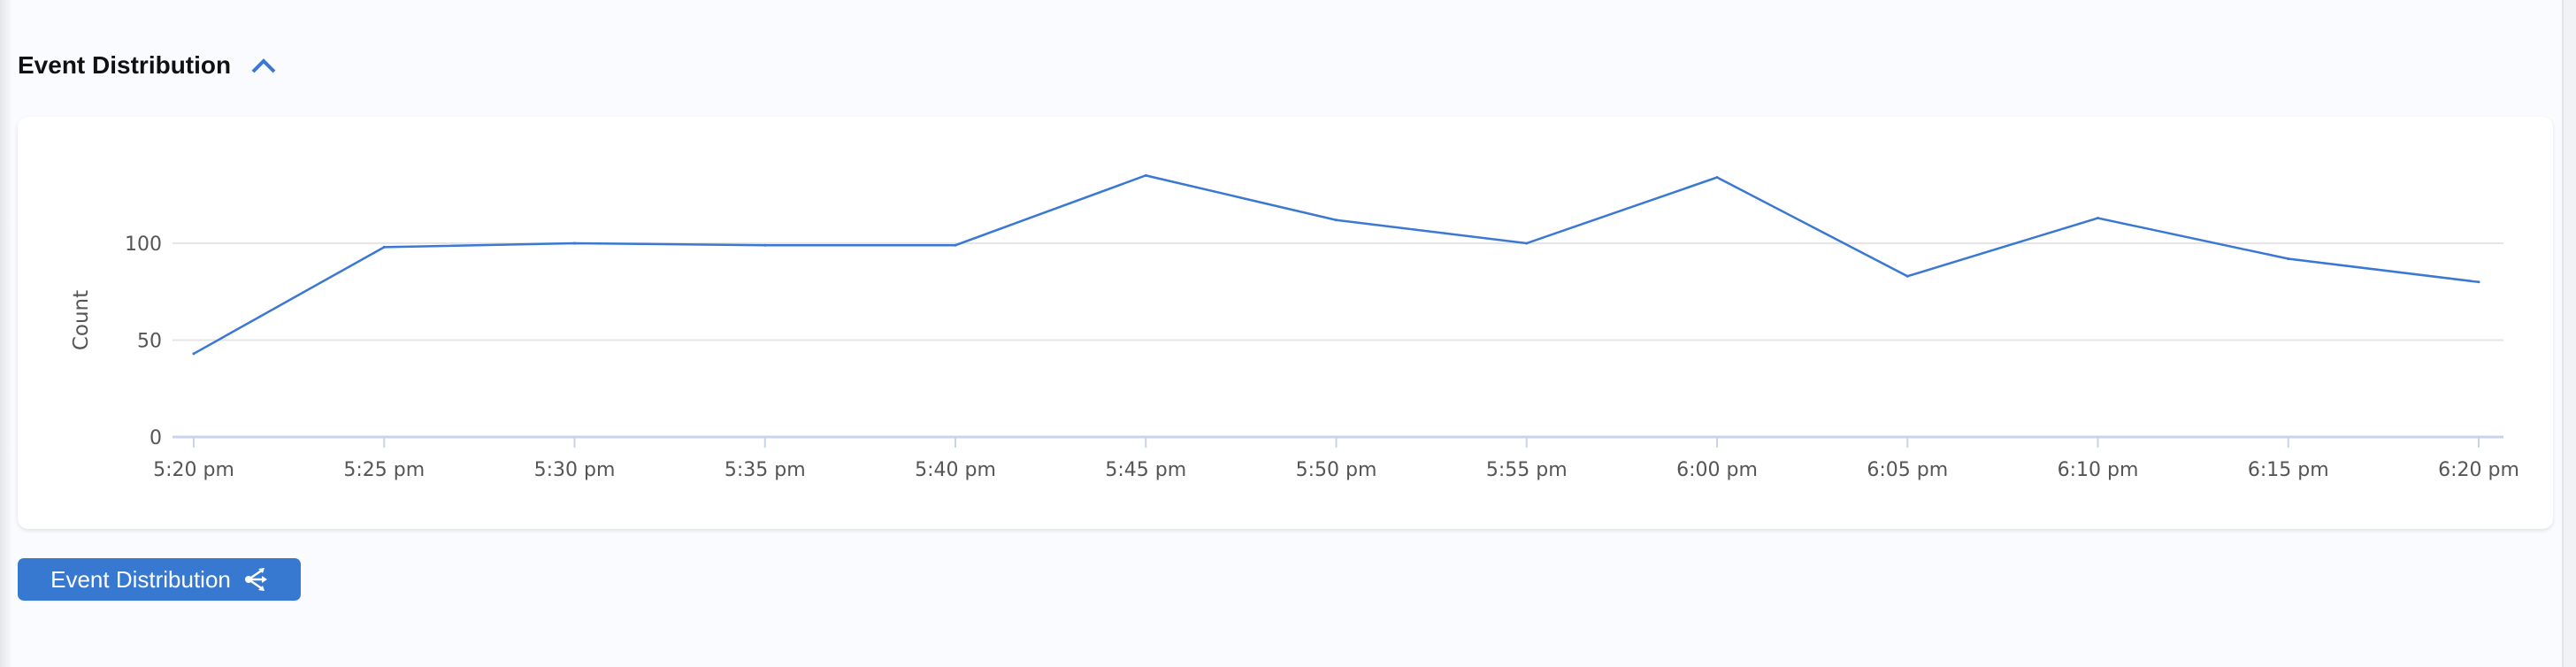 This screenshot has height=667, width=2576. Describe the element at coordinates (193, 470) in the screenshot. I see `x-tick-label: 5:20 pm` at that location.